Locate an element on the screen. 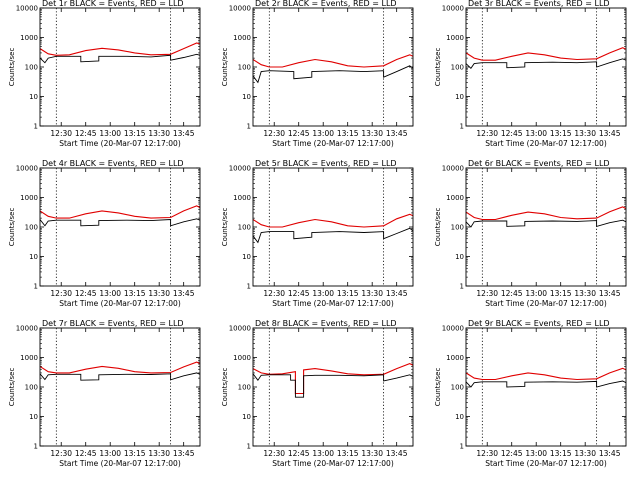  panel-title: Det 9r BLACK = Events, RED = LLD is located at coordinates (539, 323).